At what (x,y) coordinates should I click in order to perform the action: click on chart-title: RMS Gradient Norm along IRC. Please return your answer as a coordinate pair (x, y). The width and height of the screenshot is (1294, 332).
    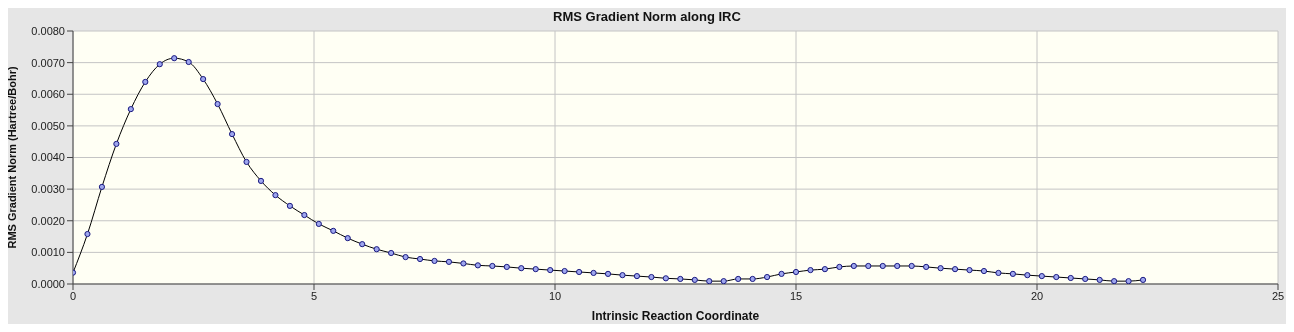
    Looking at the image, I should click on (647, 16).